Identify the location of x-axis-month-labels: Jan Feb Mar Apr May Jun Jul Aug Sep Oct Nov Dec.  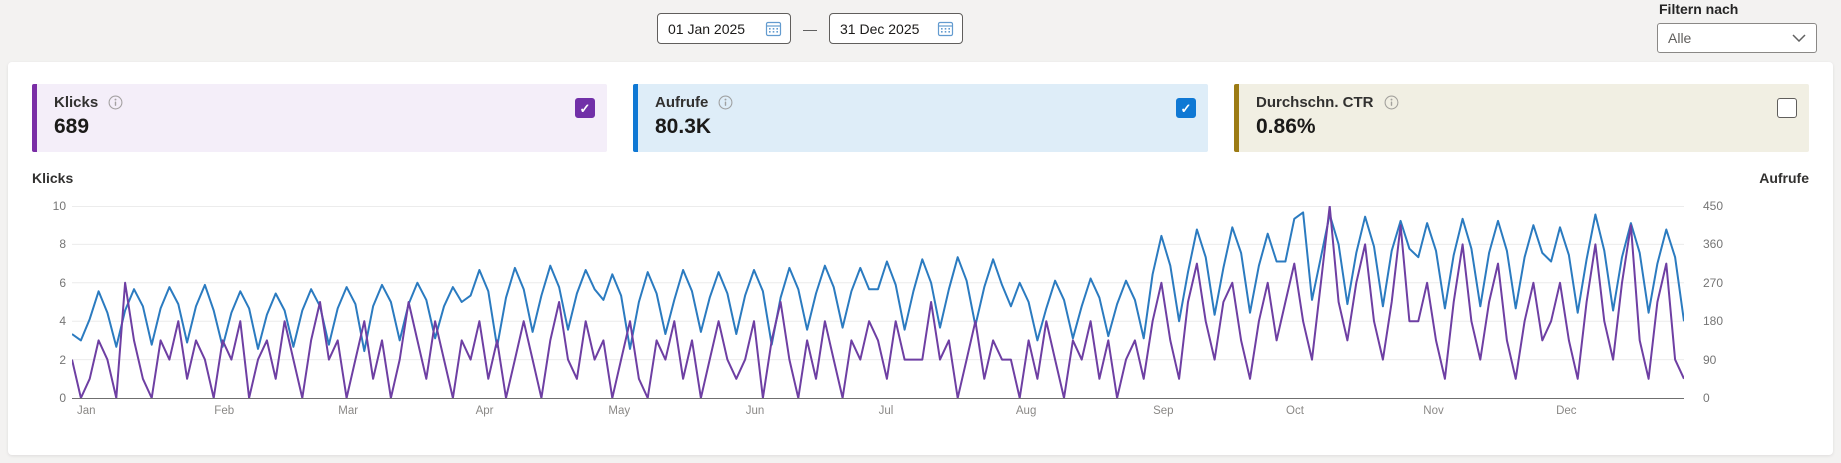
(878, 413).